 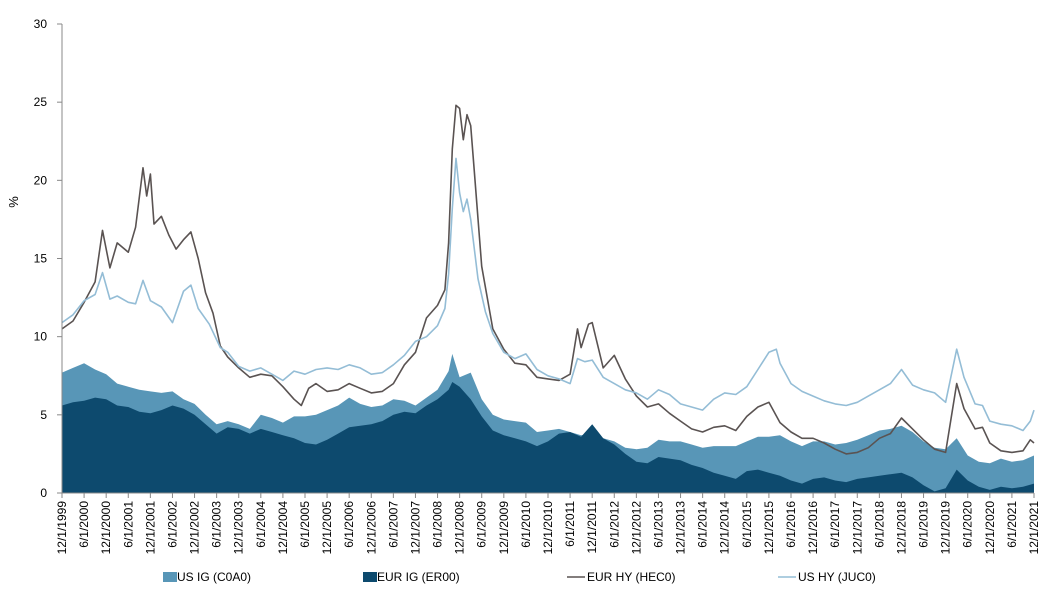 I want to click on x-tick-label: 6/1/2019, so click(x=924, y=524).